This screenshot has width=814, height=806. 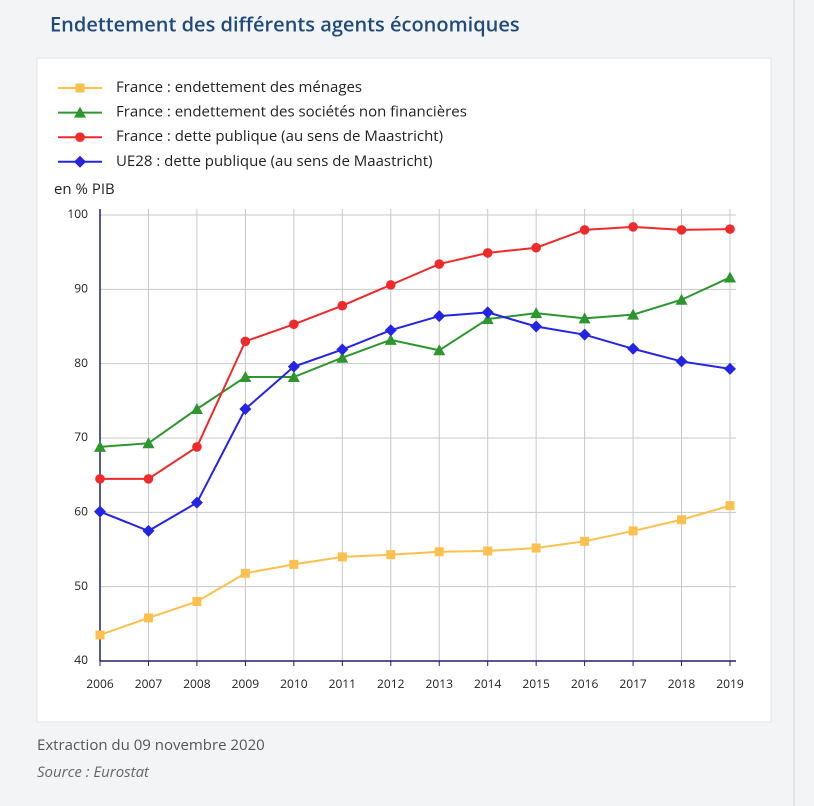 What do you see at coordinates (93, 772) in the screenshot?
I see `source-note: Source : Eurostat` at bounding box center [93, 772].